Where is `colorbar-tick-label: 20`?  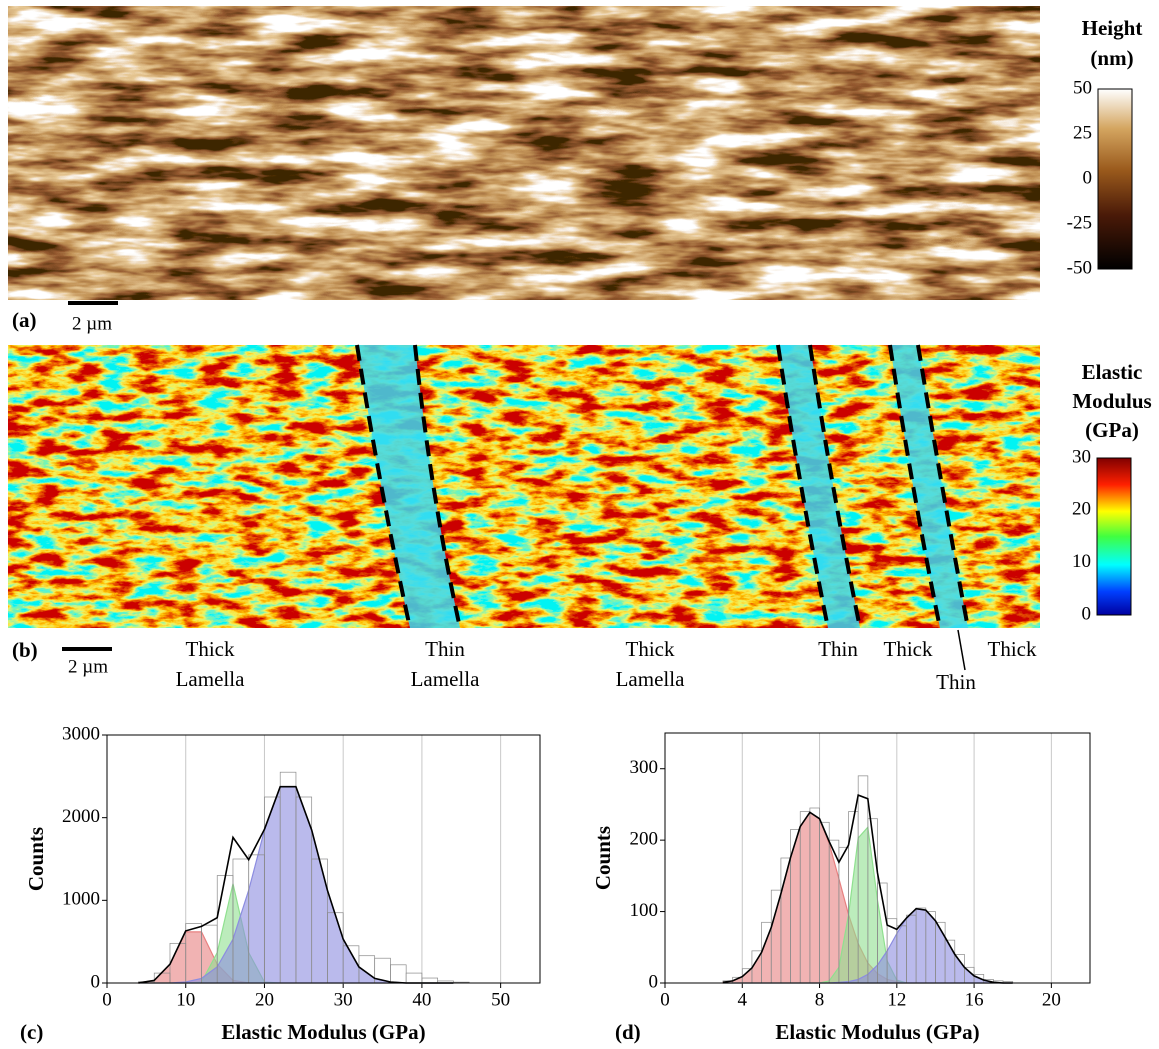
colorbar-tick-label: 20 is located at coordinates (1081, 509).